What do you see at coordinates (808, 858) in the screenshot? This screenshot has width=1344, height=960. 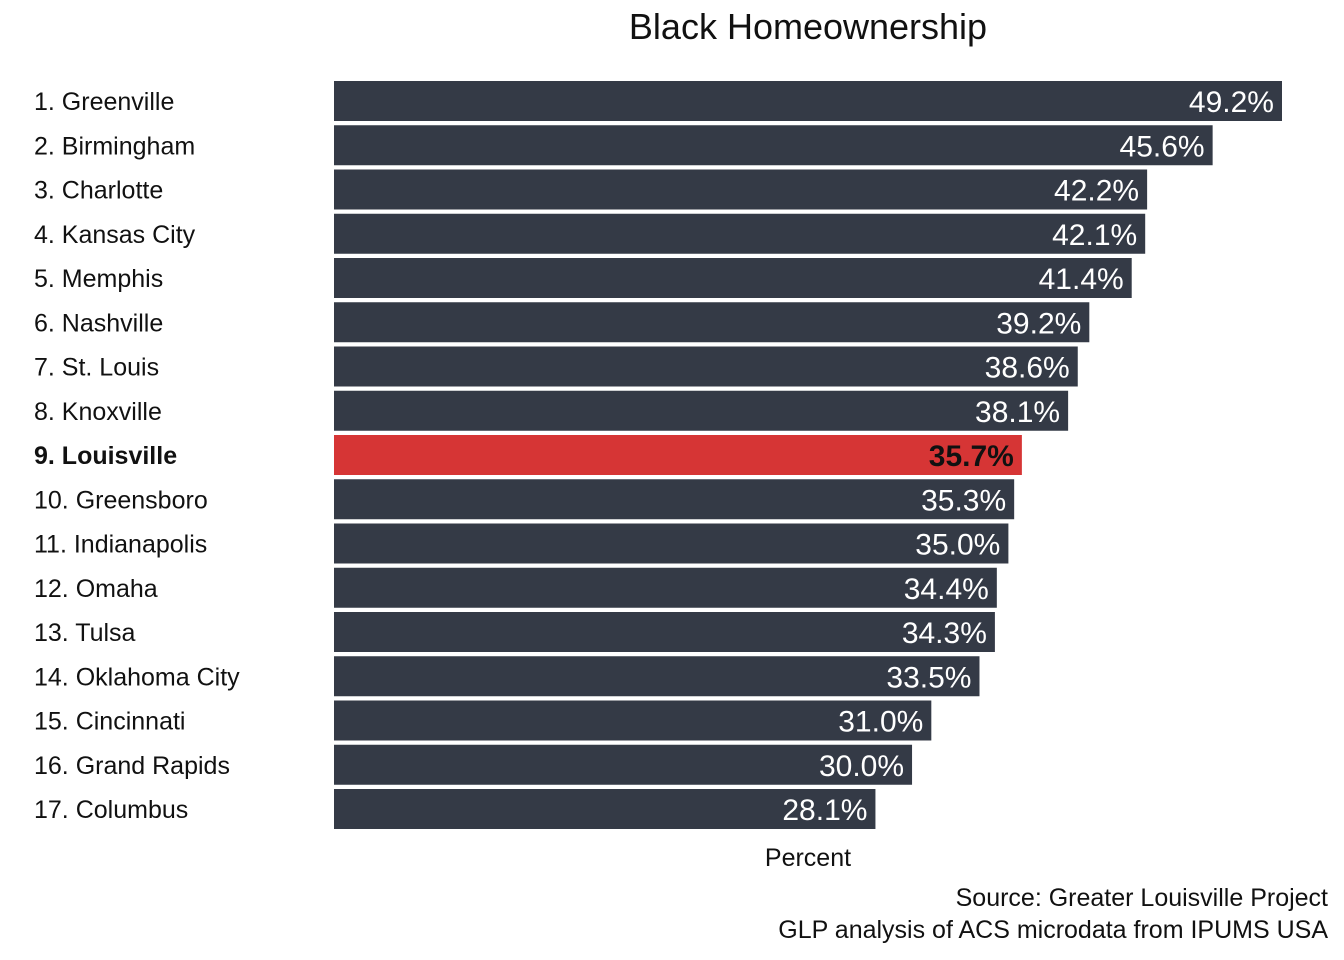 I see `x-axis-label: Percent` at bounding box center [808, 858].